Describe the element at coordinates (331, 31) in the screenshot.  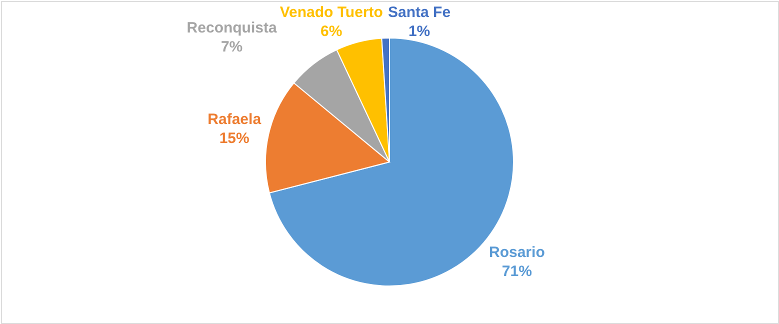
I see `data-label: 6%` at that location.